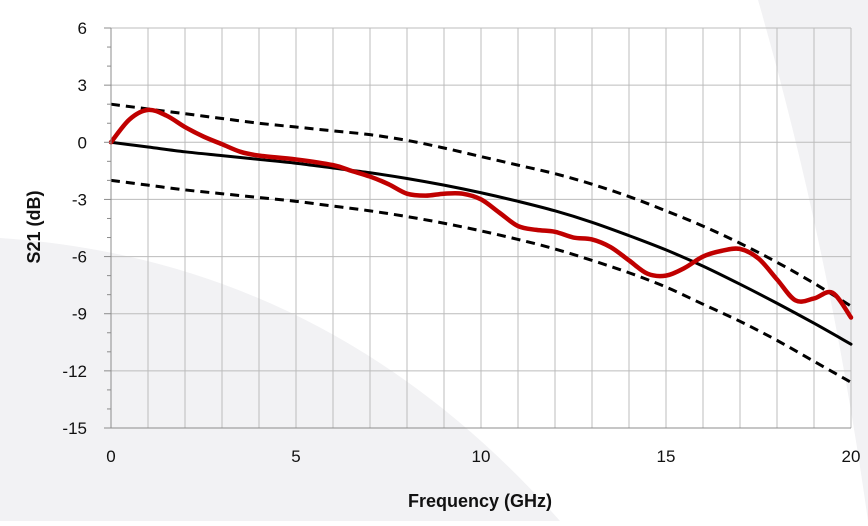 The width and height of the screenshot is (868, 526). Describe the element at coordinates (481, 456) in the screenshot. I see `x-tick-label: 10` at that location.